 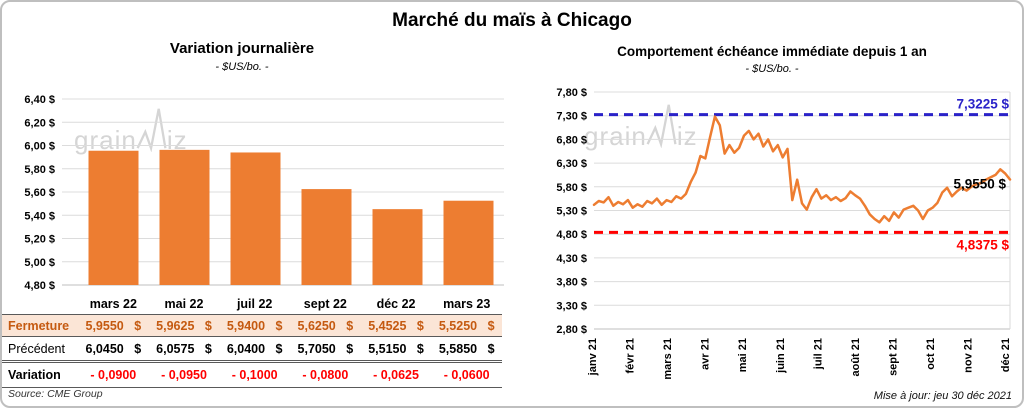 What do you see at coordinates (113, 325) in the screenshot?
I see `value-cell: 5,9550 $` at bounding box center [113, 325].